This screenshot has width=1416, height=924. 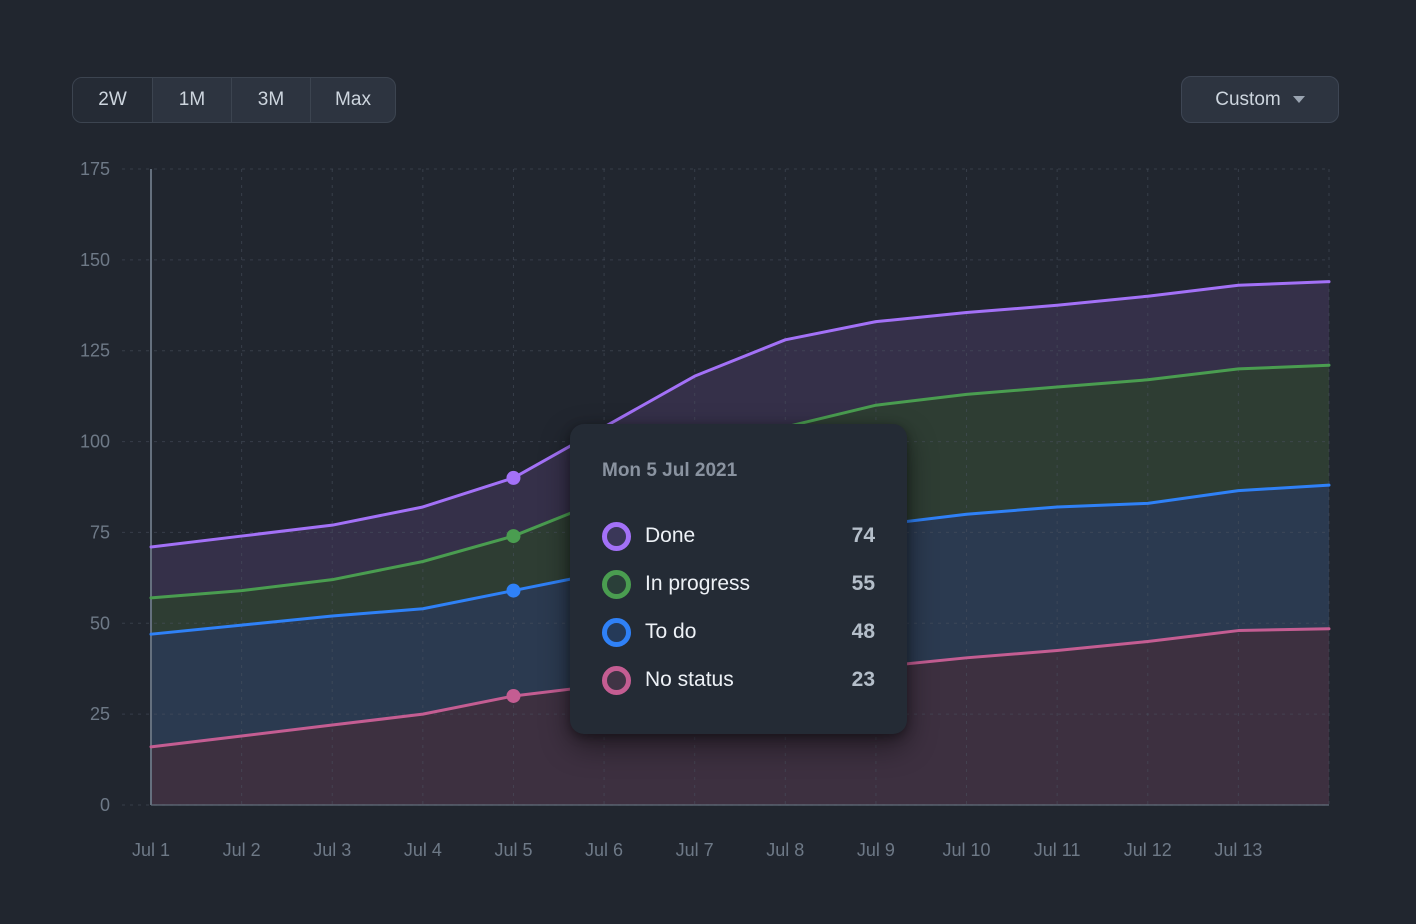 I want to click on x-tick-label: Jul 11, so click(x=1057, y=850).